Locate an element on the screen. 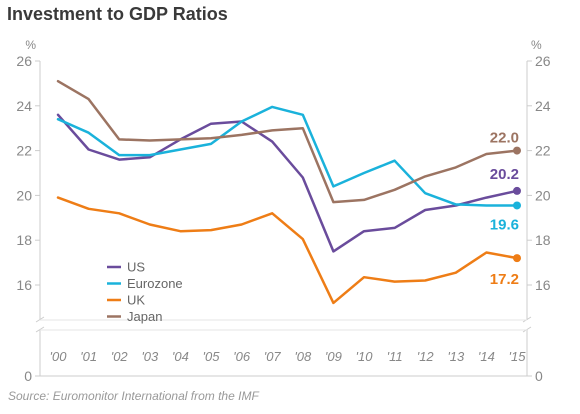 Image resolution: width=580 pixels, height=414 pixels. end-label-us: 20.2 is located at coordinates (504, 174).